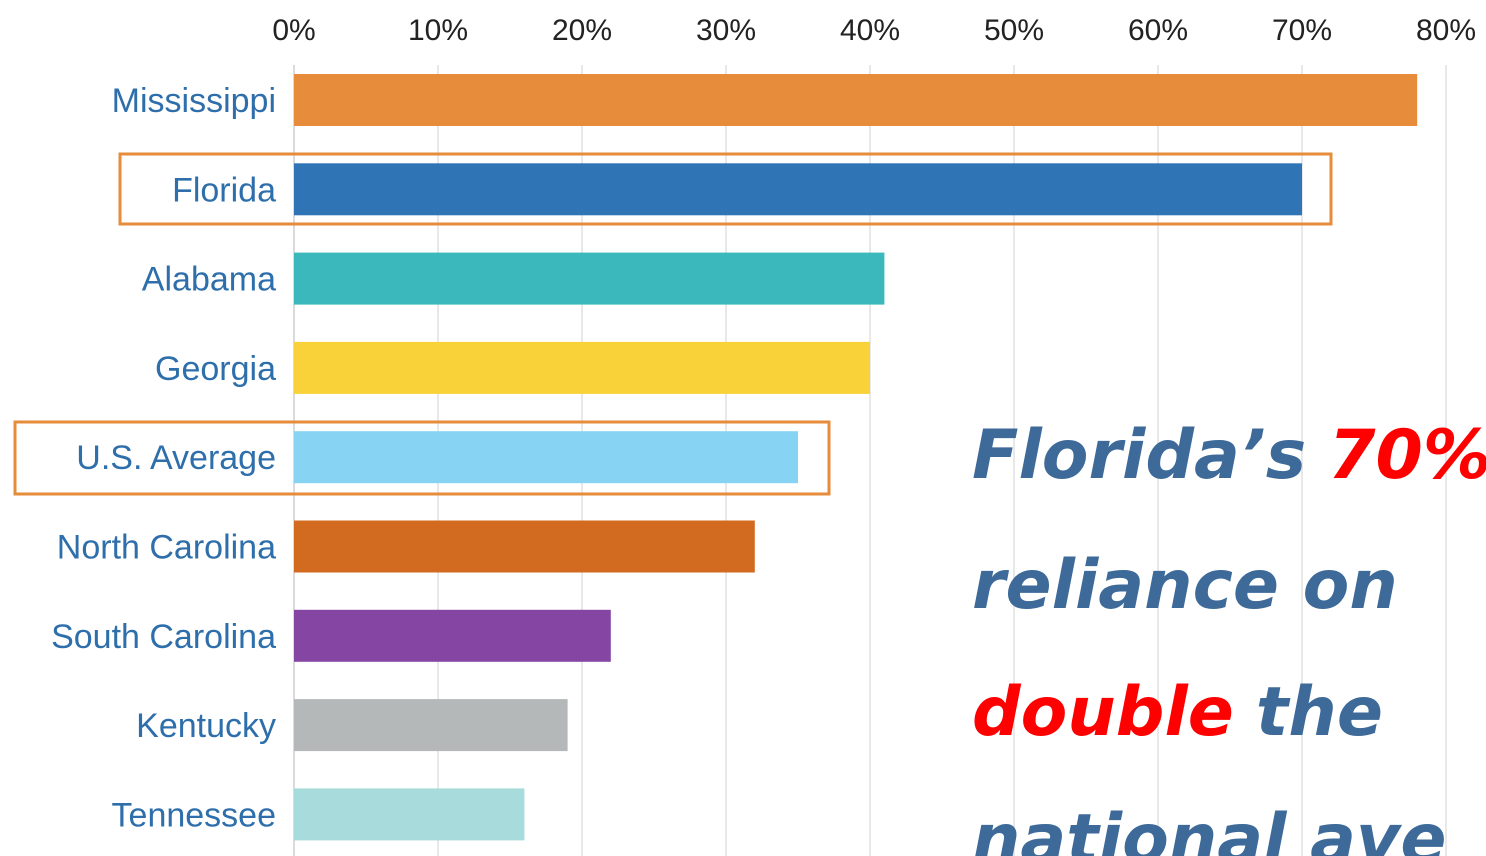  Describe the element at coordinates (209, 280) in the screenshot. I see `y-tick-label: Alabama` at that location.